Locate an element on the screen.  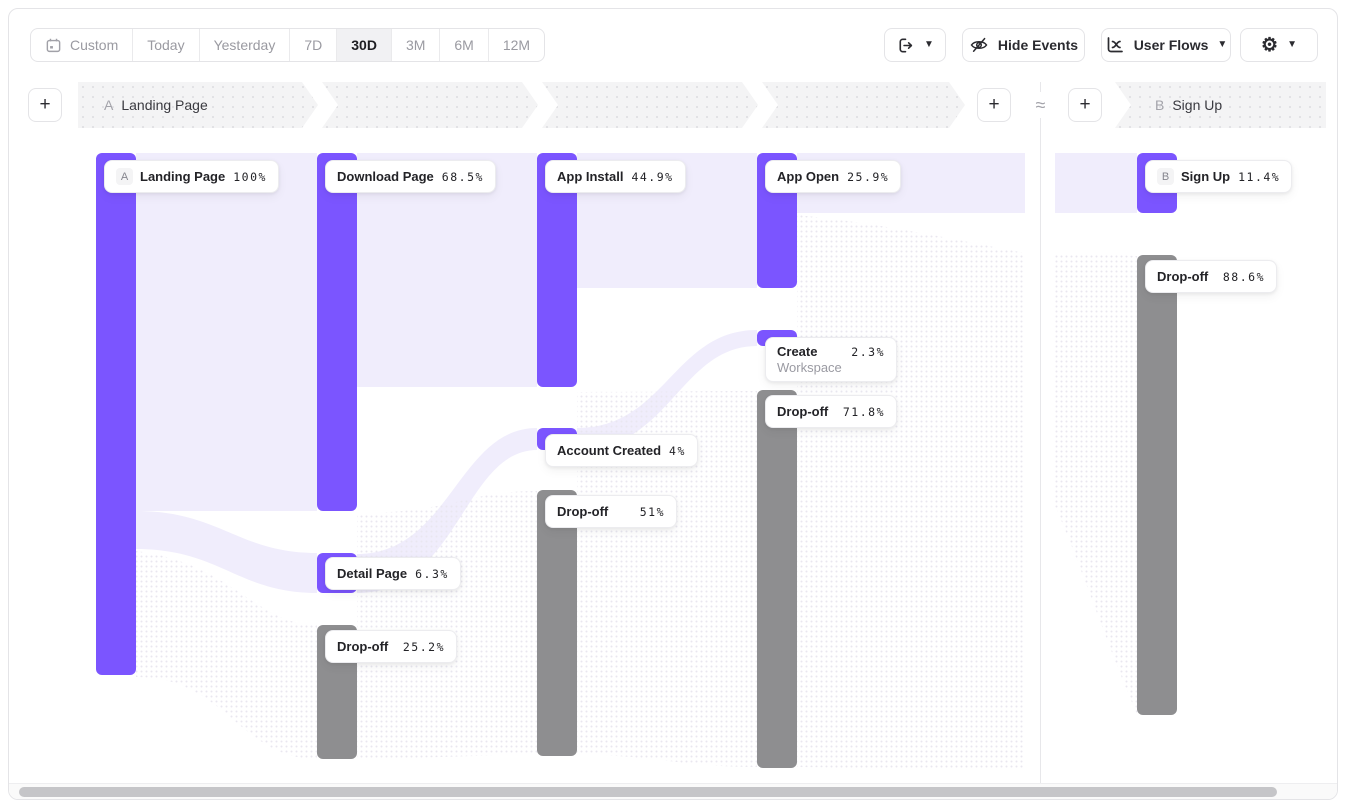
eye-off-icon is located at coordinates (979, 44).